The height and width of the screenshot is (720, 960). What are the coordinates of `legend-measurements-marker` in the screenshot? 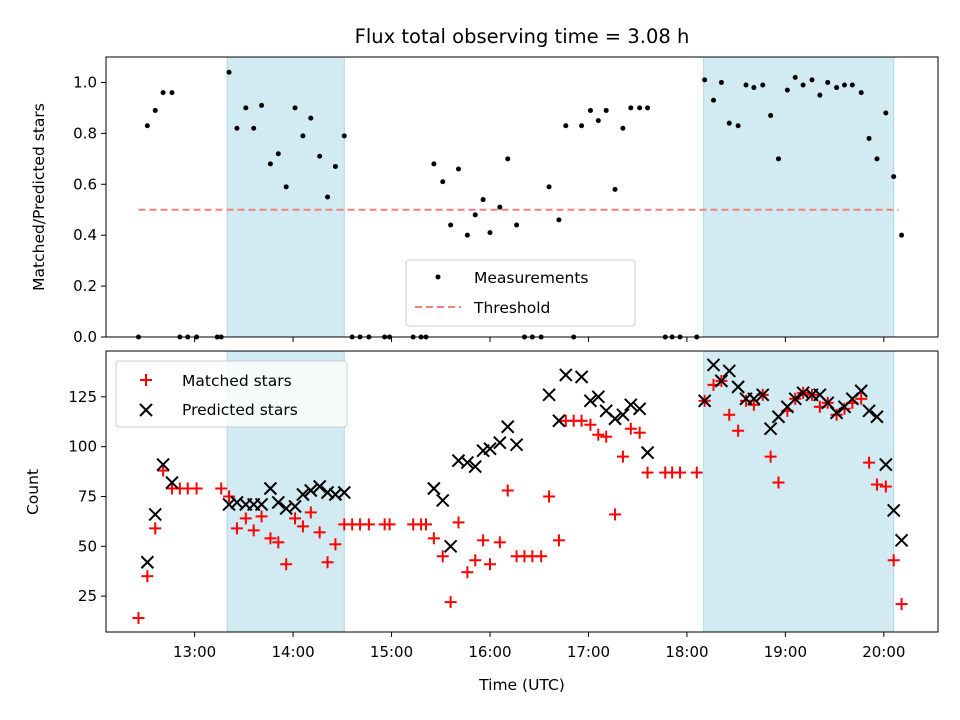 It's located at (438, 277).